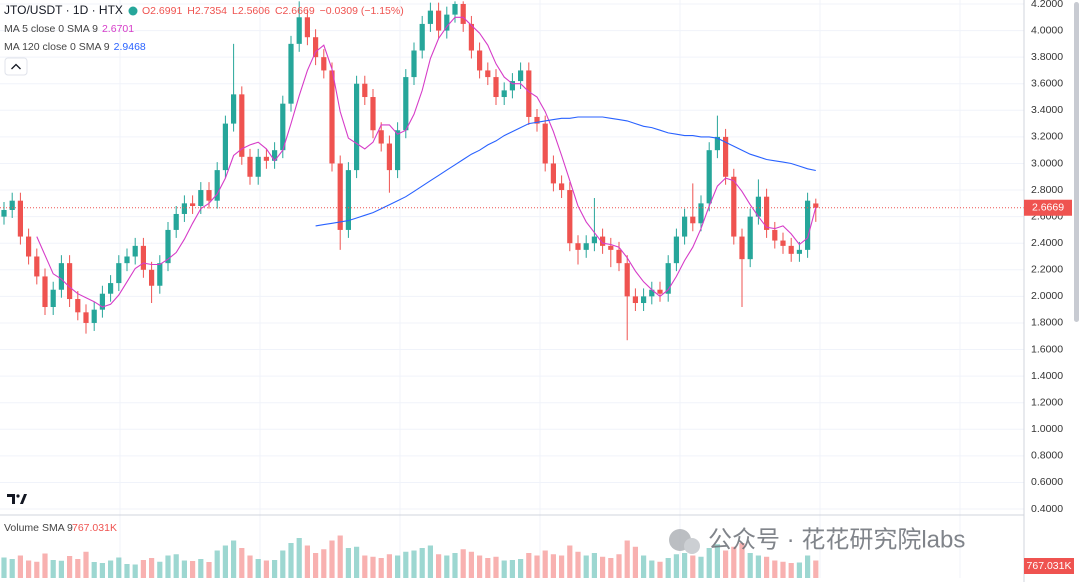 The width and height of the screenshot is (1080, 582). Describe the element at coordinates (251, 11) in the screenshot. I see `ohlc-item: L2.5606` at that location.